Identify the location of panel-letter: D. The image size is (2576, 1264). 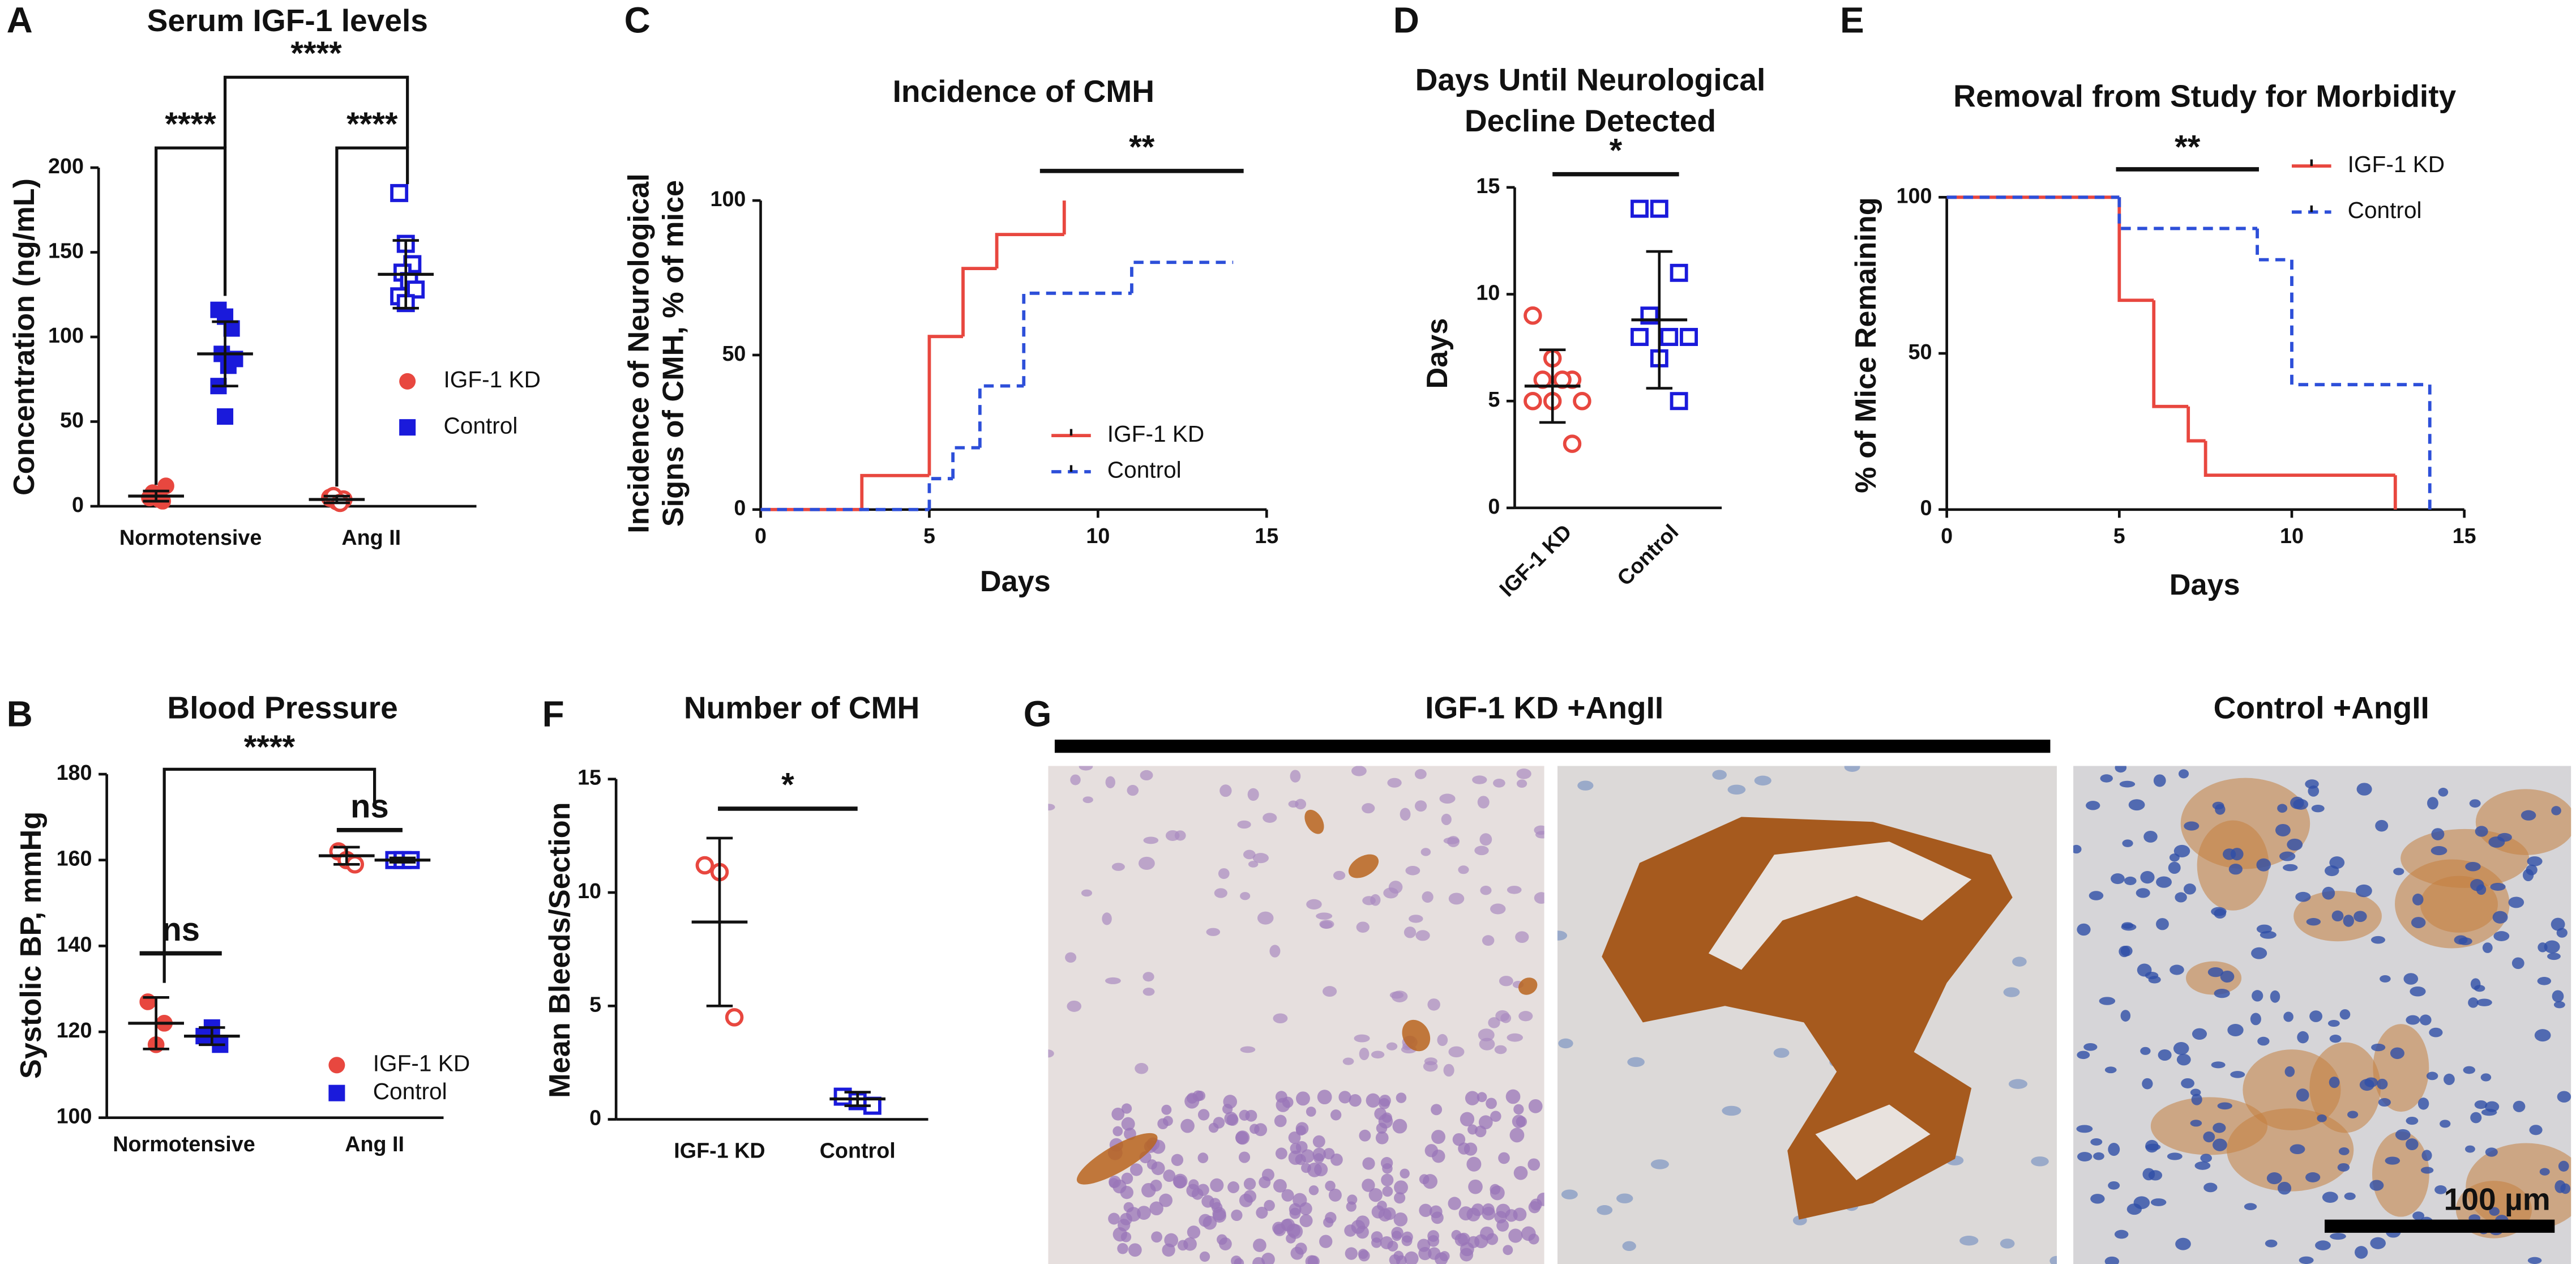
(1406, 20).